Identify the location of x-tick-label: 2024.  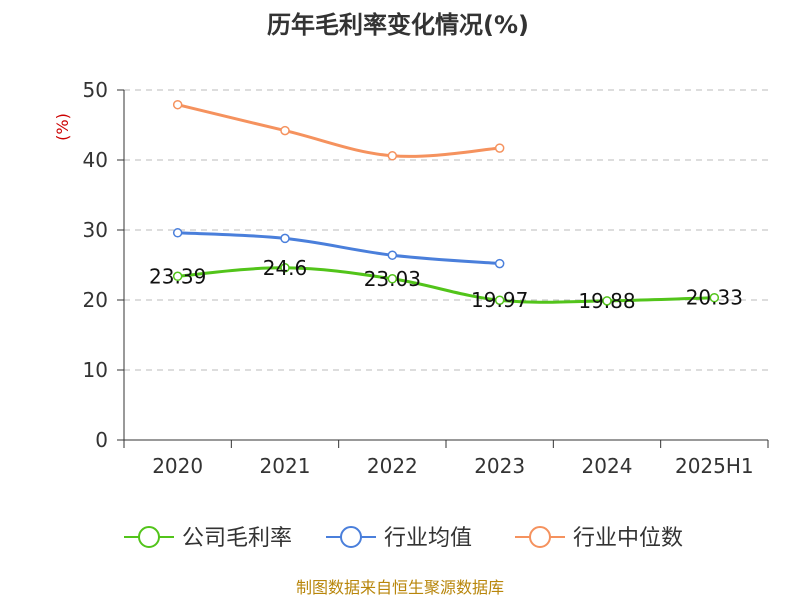
(607, 466).